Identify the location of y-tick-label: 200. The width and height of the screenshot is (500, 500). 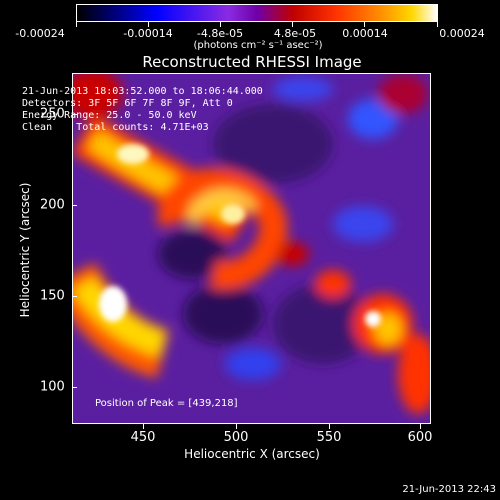
(52, 205).